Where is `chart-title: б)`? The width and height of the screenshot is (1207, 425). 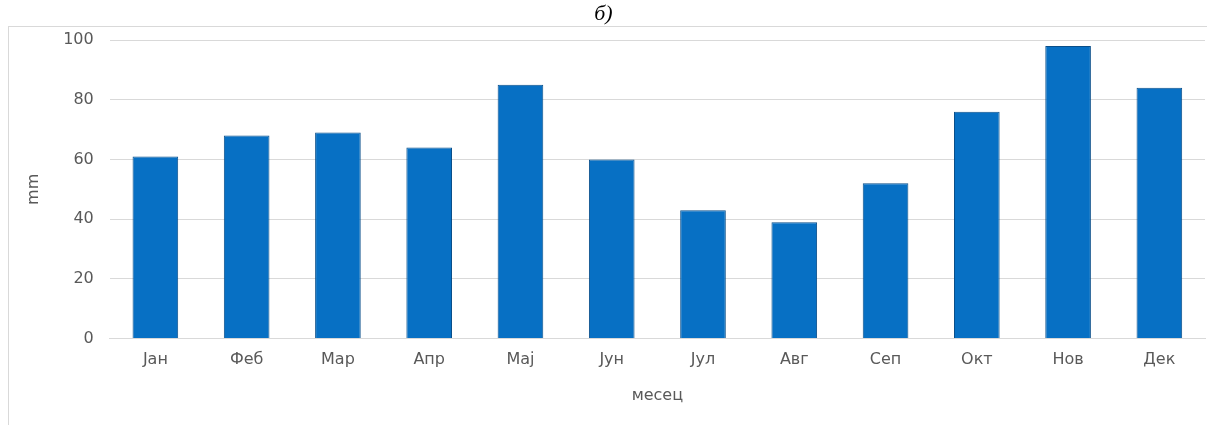 chart-title: б) is located at coordinates (603, 13).